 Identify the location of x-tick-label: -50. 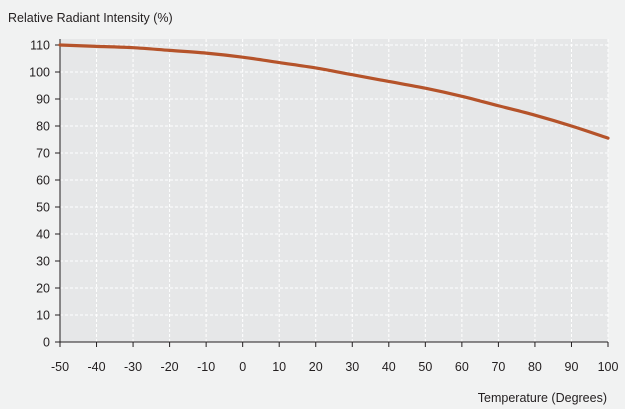
(60, 367).